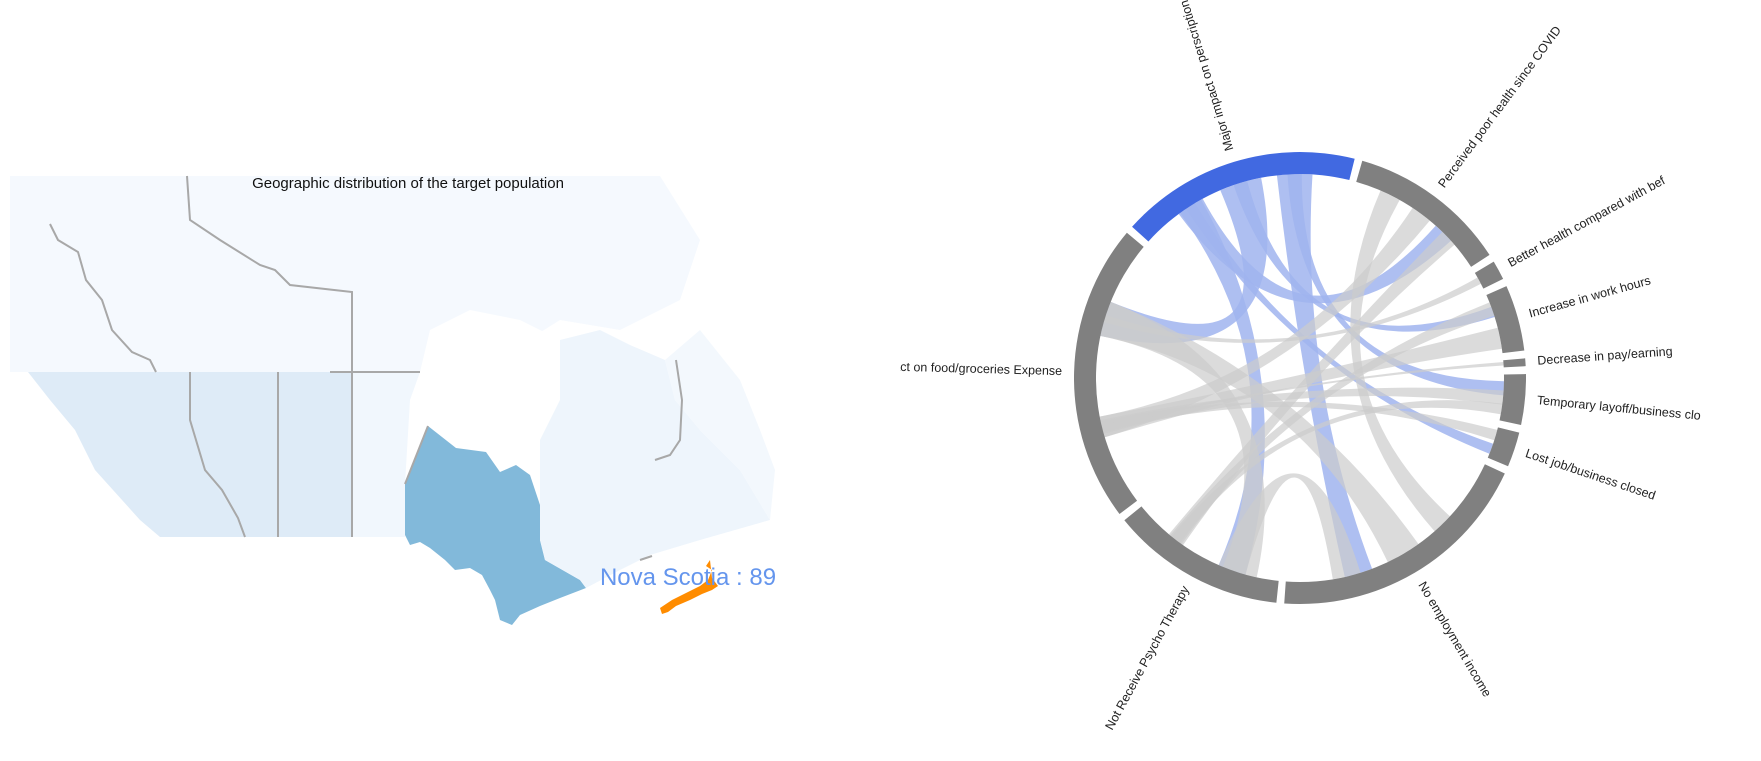  Describe the element at coordinates (689, 587) in the screenshot. I see `region-nova-scotia` at that location.